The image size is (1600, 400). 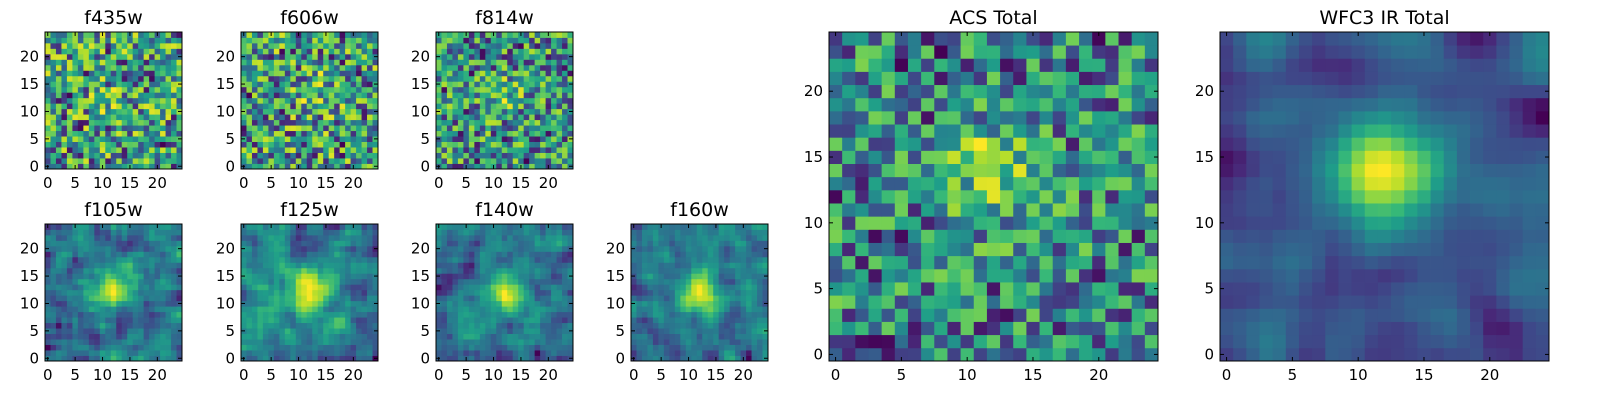 I want to click on y-tick-label: 5, so click(x=620, y=331).